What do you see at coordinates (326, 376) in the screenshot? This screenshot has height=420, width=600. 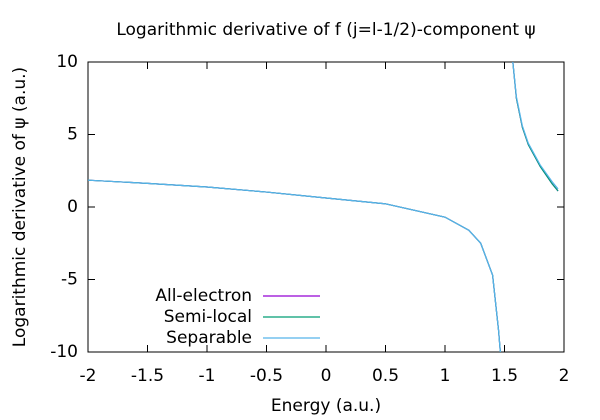 I see `x-tick-label: 0` at bounding box center [326, 376].